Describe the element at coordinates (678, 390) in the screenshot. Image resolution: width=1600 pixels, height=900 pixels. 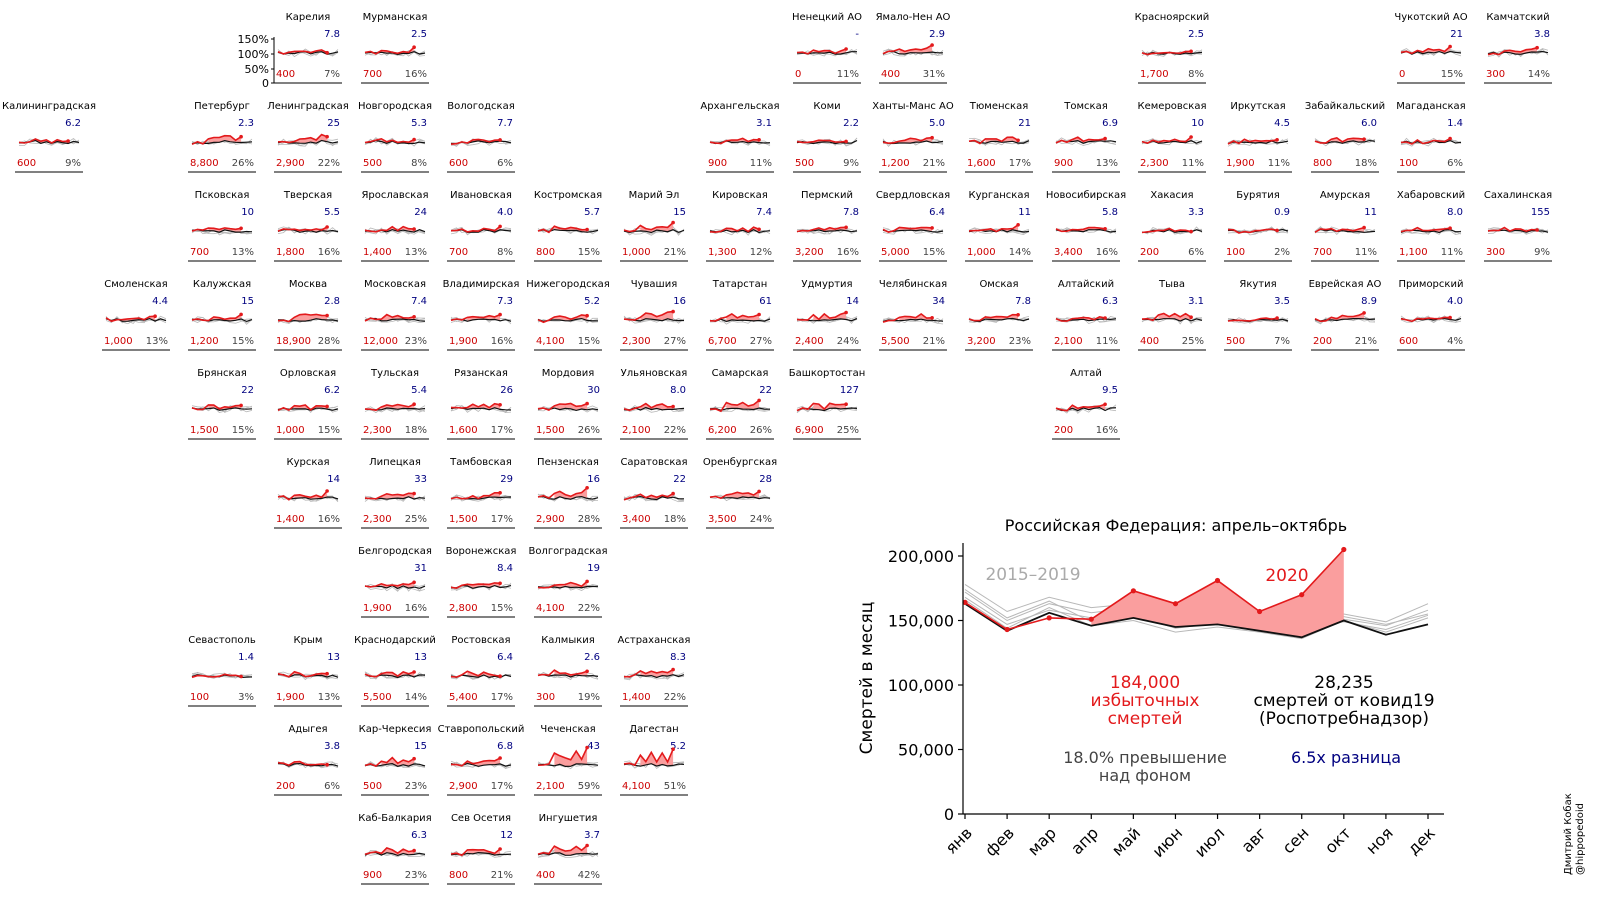
I see `covid-ratio: 8.0` at that location.